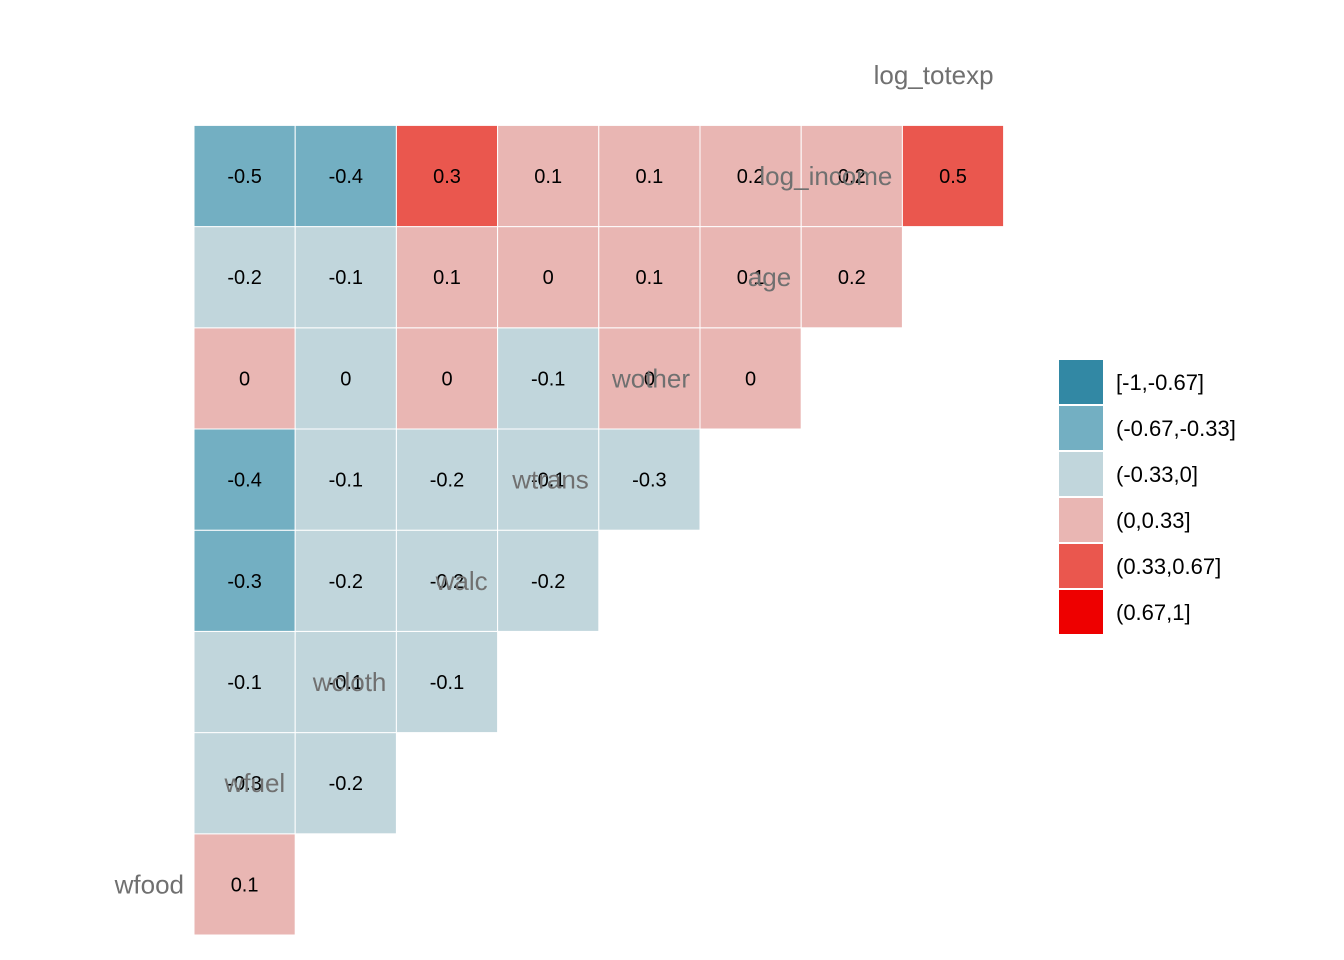 This screenshot has height=960, width=1344. I want to click on cell-value-wother-wcloth: -0.2, so click(447, 481).